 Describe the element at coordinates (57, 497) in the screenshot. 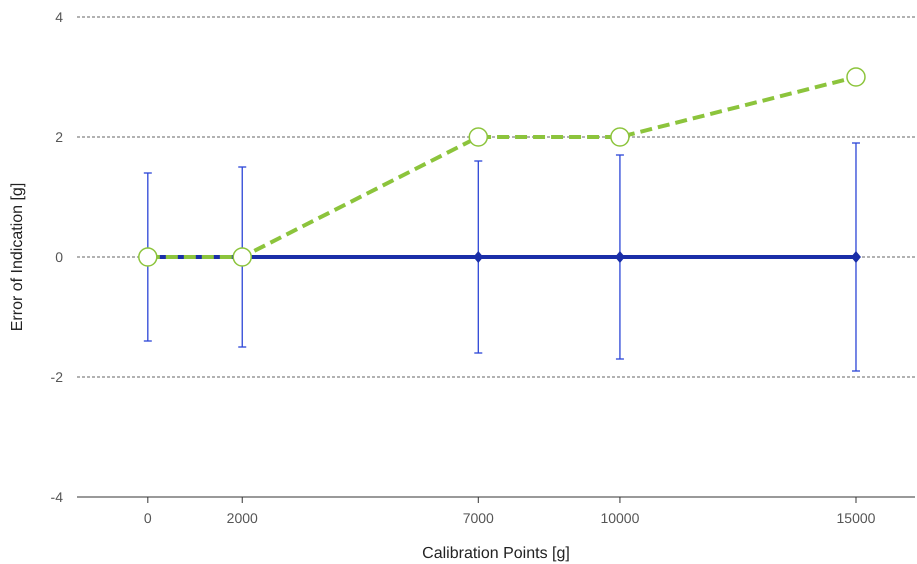

I see `y-tick-label: -4` at that location.